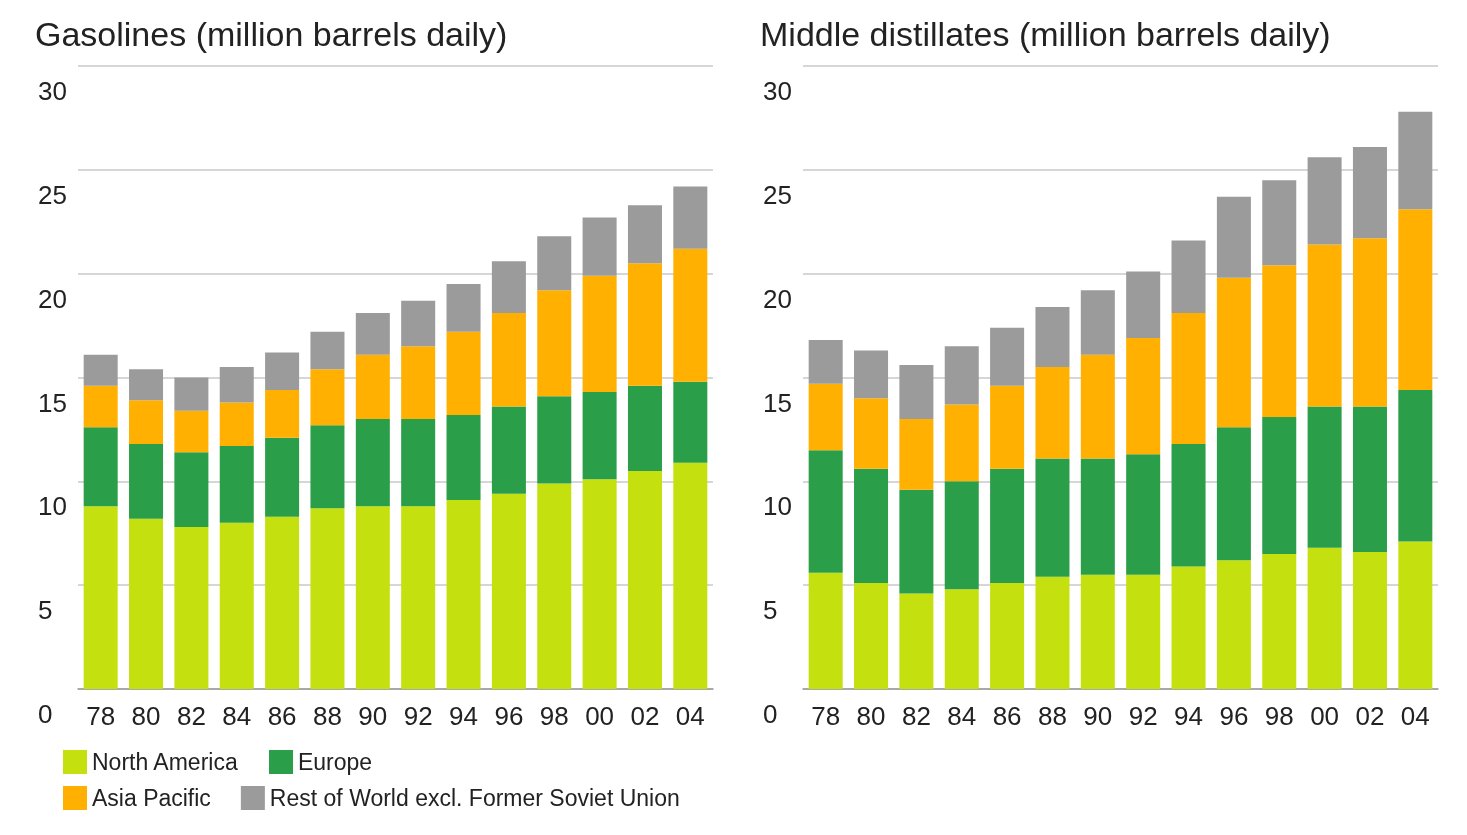 The height and width of the screenshot is (835, 1467). What do you see at coordinates (474, 798) in the screenshot?
I see `legend-label: Rest of World excl. Former Soviet Union` at bounding box center [474, 798].